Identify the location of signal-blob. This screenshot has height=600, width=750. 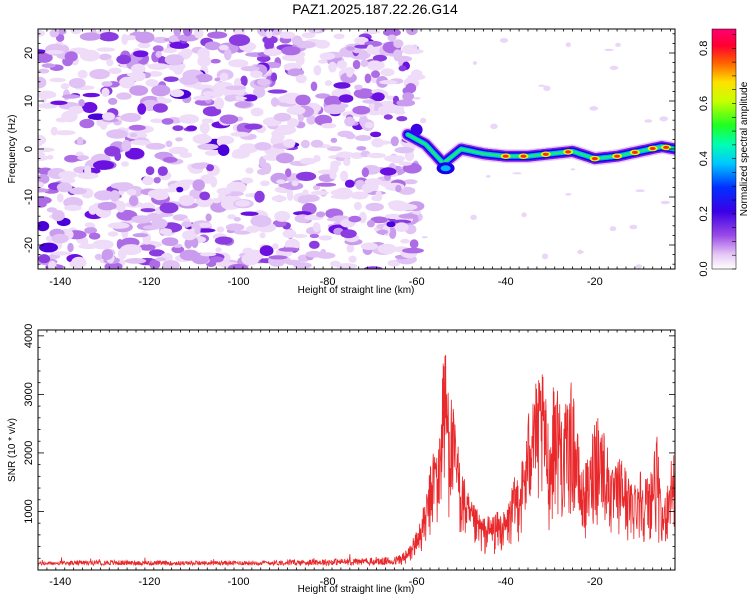
(445, 168).